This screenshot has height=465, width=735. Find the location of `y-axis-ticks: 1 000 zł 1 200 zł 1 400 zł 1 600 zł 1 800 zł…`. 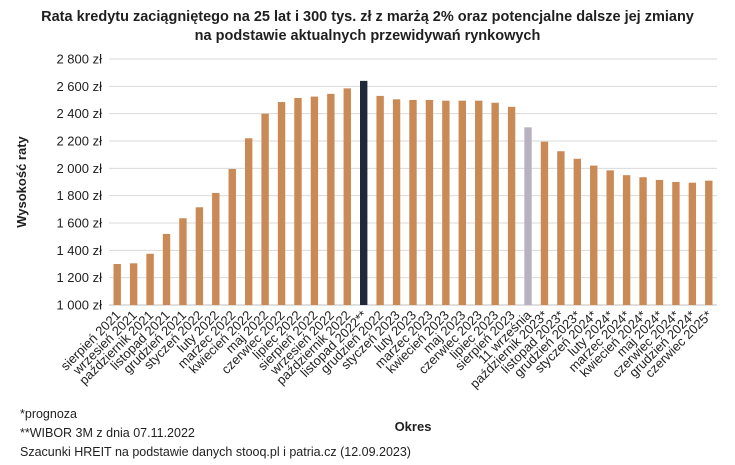

y-axis-ticks: 1 000 zł 1 200 zł 1 400 zł 1 600 zł 1 800 zł… is located at coordinates (79, 182).